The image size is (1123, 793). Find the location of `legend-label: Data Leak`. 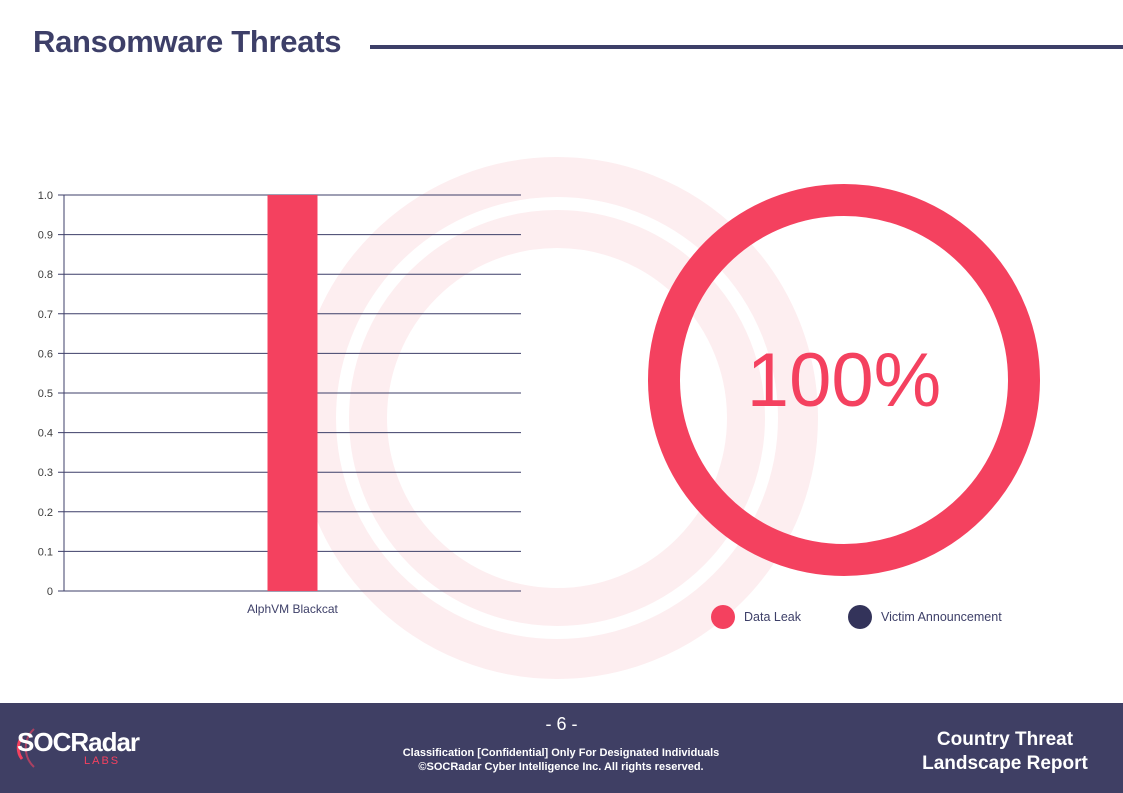

legend-label: Data Leak is located at coordinates (773, 617).